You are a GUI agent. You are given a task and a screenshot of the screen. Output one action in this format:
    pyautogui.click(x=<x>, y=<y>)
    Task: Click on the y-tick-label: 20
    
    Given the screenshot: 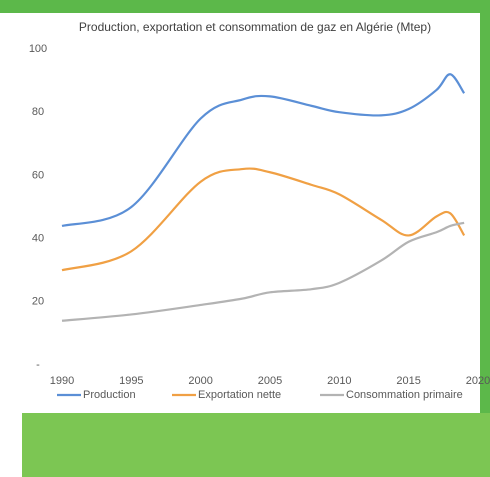 What is the action you would take?
    pyautogui.click(x=38, y=302)
    